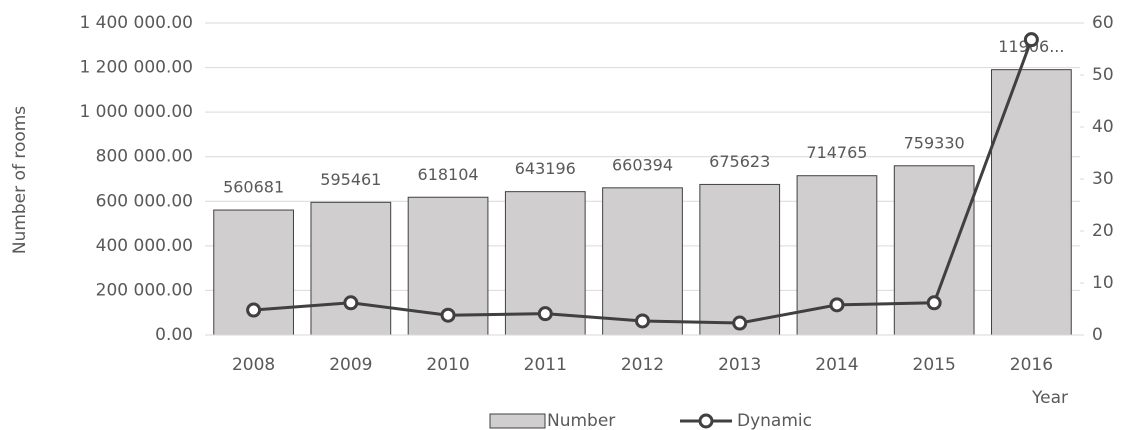  What do you see at coordinates (253, 365) in the screenshot?
I see `x-tick-label: 2008` at bounding box center [253, 365].